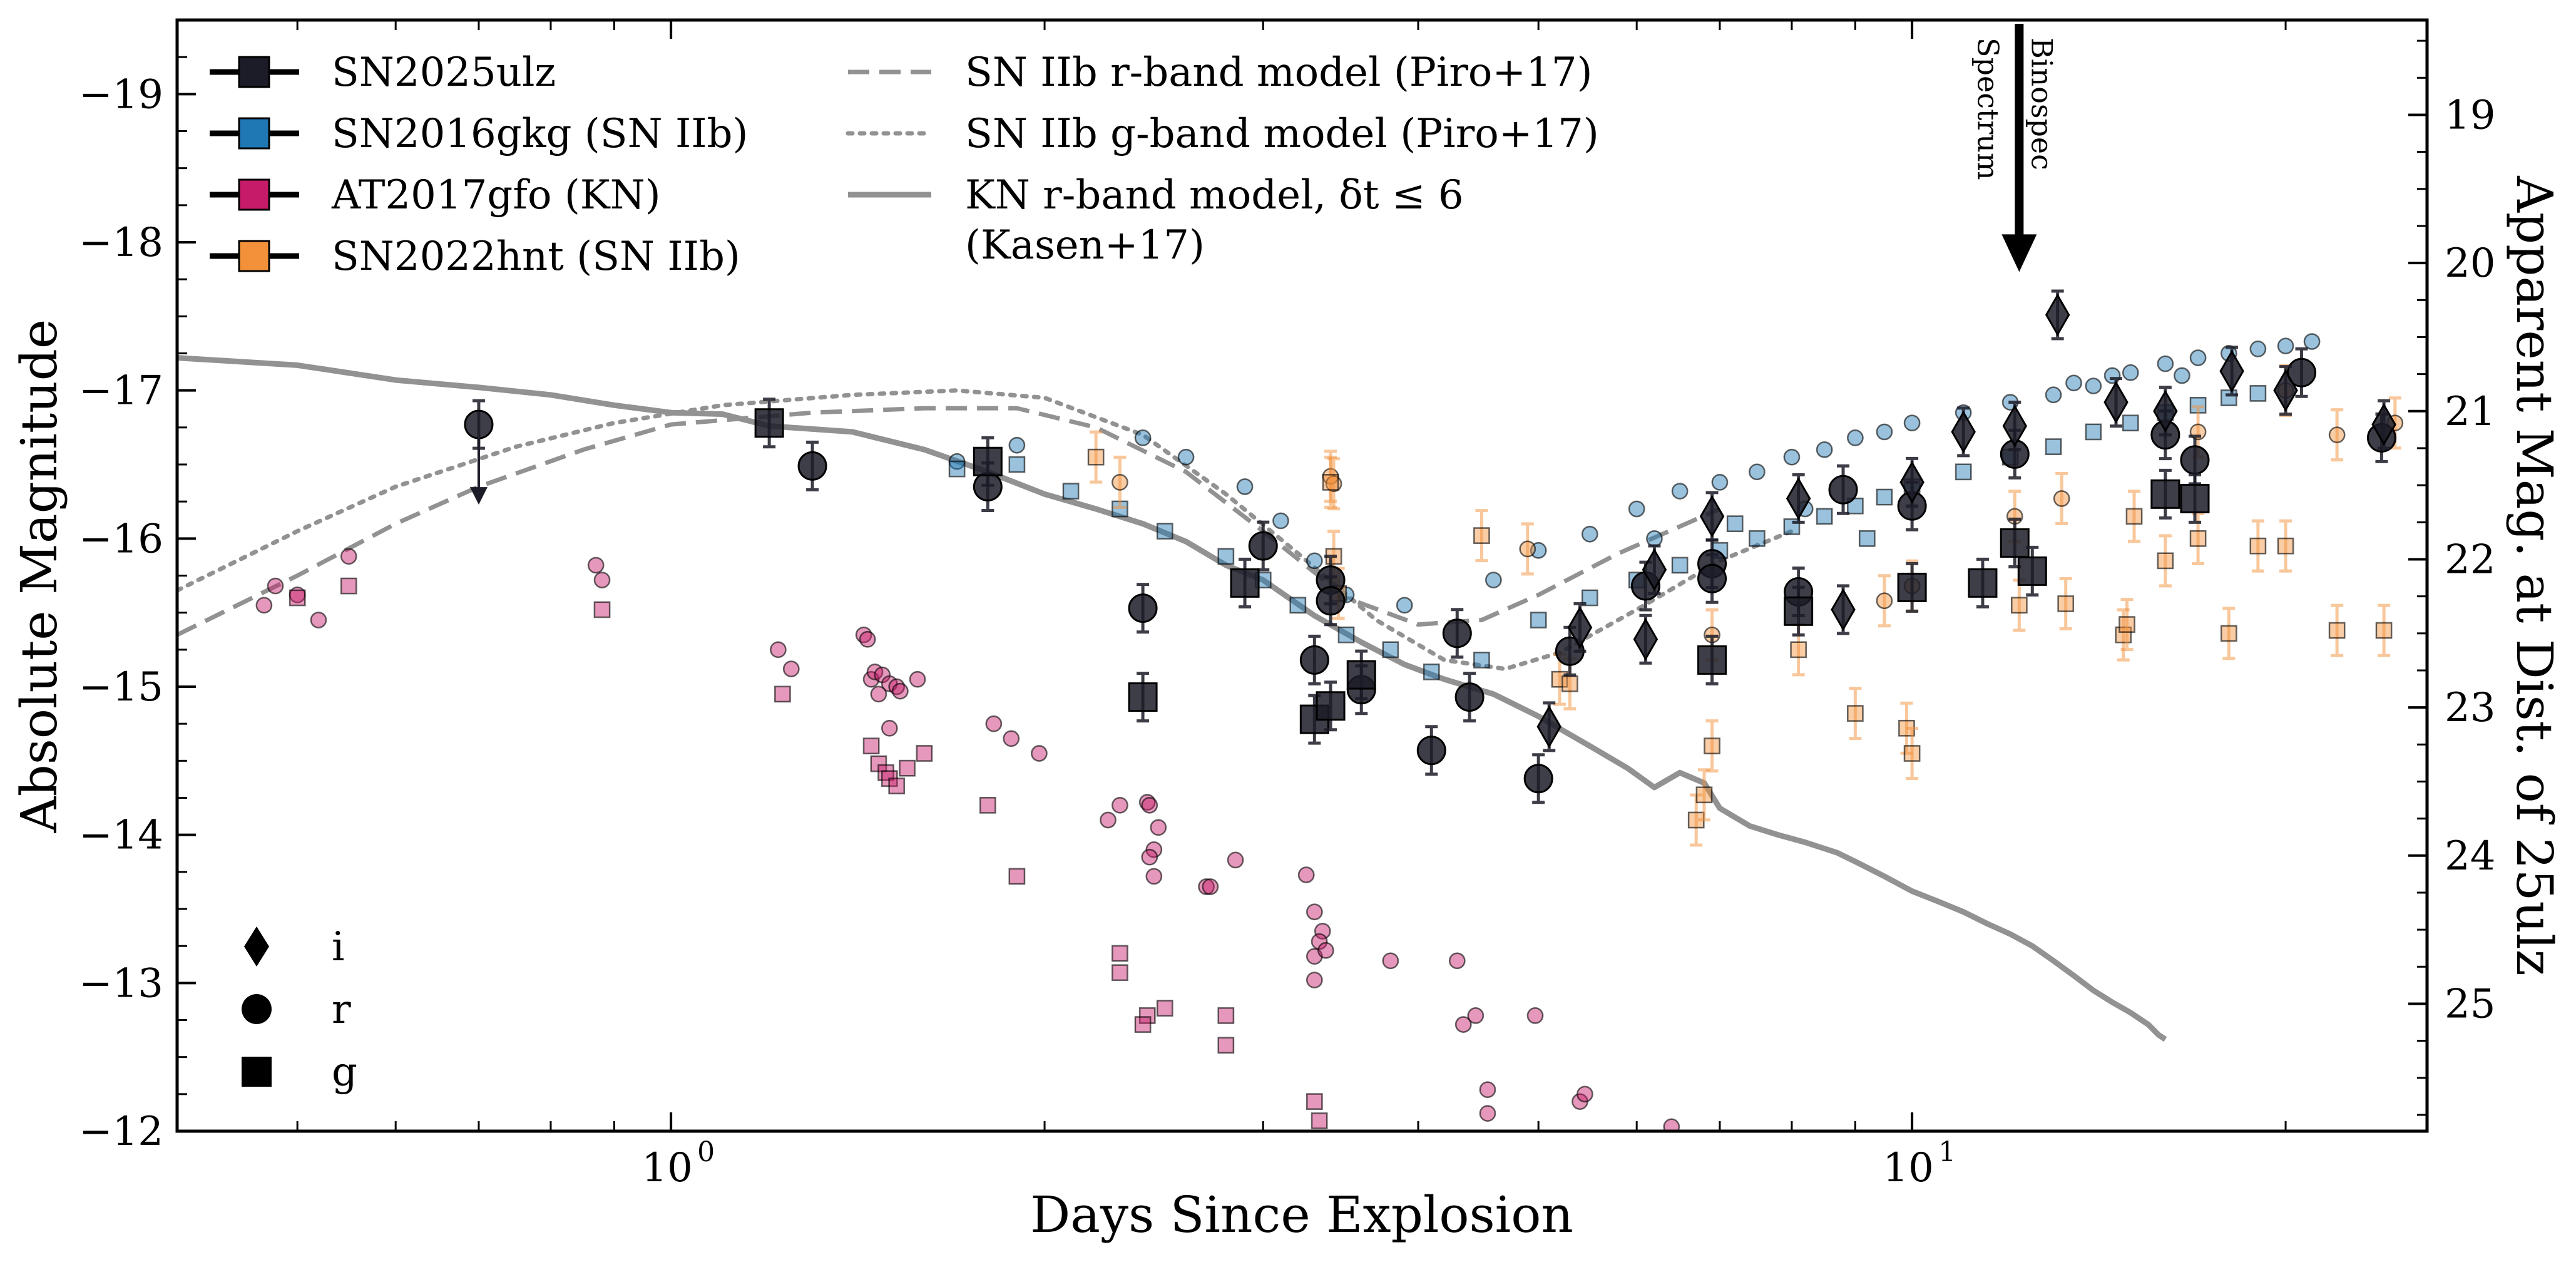 This screenshot has height=1262, width=2576. I want to click on legend-band-label: g, so click(344, 1072).